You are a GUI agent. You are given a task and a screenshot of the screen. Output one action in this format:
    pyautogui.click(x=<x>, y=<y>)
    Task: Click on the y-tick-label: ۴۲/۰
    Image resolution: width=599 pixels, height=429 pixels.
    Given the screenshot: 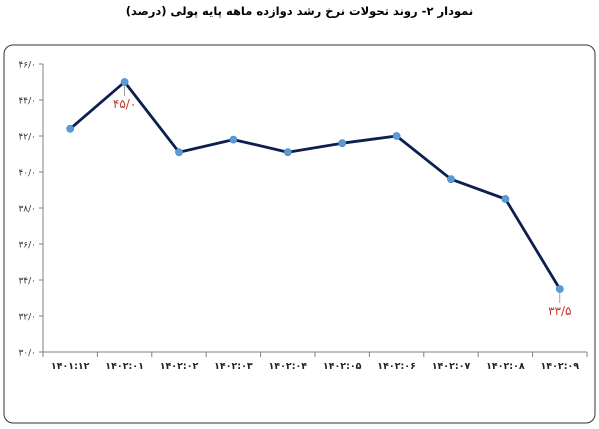 What is the action you would take?
    pyautogui.click(x=27, y=138)
    